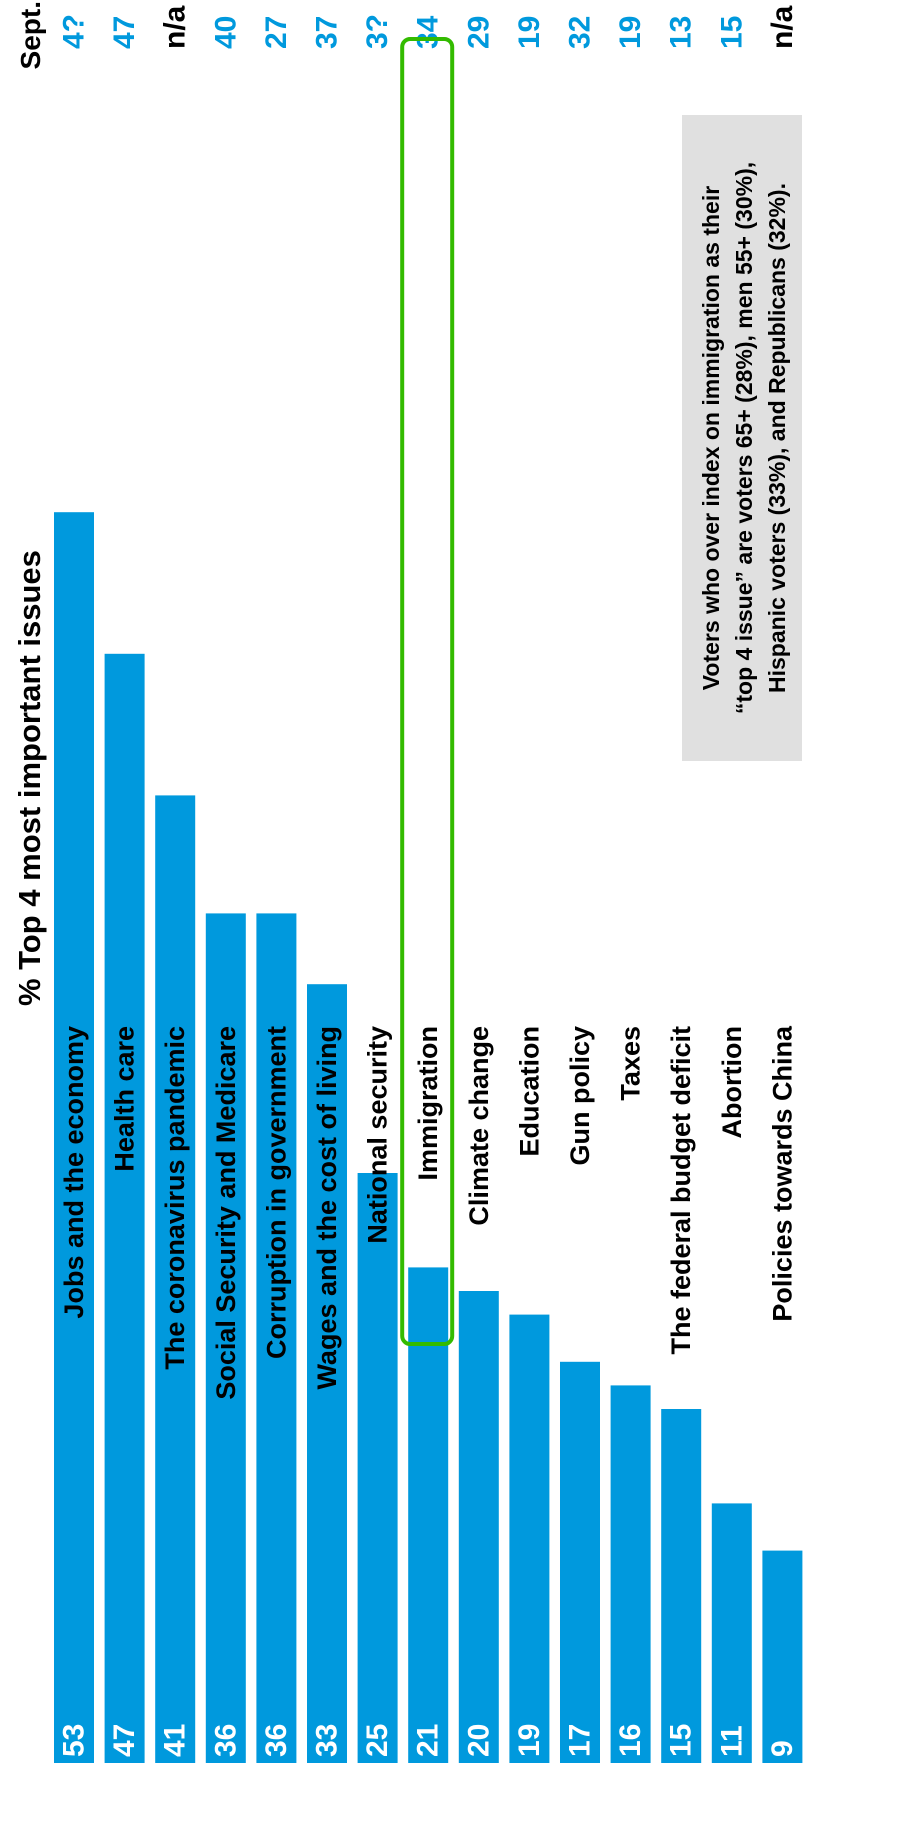  I want to click on bar-value-label: 16, so click(630, 1740).